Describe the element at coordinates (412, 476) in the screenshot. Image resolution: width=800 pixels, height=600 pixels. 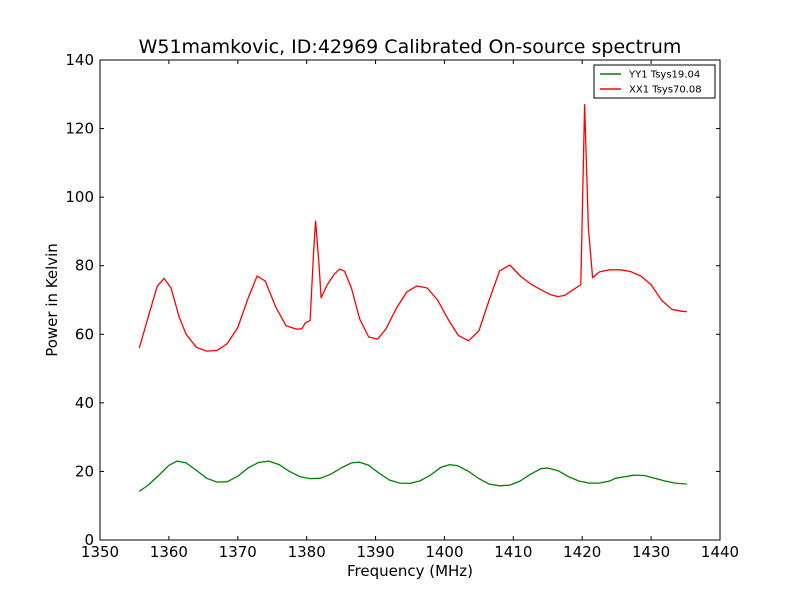
I see `series-line-yy1` at that location.